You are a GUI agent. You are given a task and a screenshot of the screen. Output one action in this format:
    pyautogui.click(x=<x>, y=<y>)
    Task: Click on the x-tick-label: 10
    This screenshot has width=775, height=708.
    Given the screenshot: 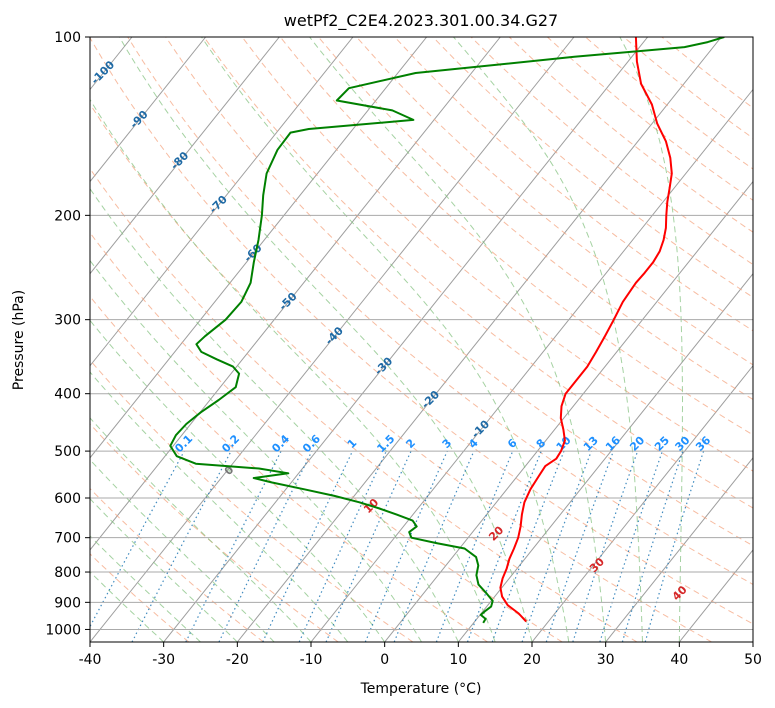 What is the action you would take?
    pyautogui.click(x=458, y=660)
    